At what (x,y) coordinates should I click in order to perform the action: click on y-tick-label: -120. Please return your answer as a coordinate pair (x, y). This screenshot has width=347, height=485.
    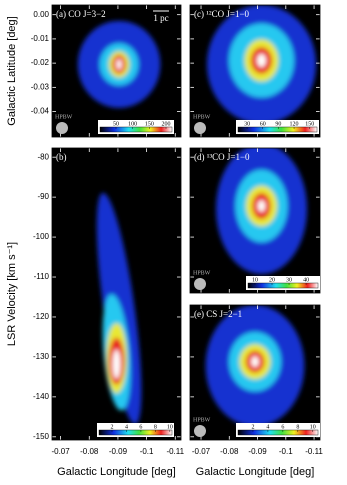
    Looking at the image, I should click on (41, 316).